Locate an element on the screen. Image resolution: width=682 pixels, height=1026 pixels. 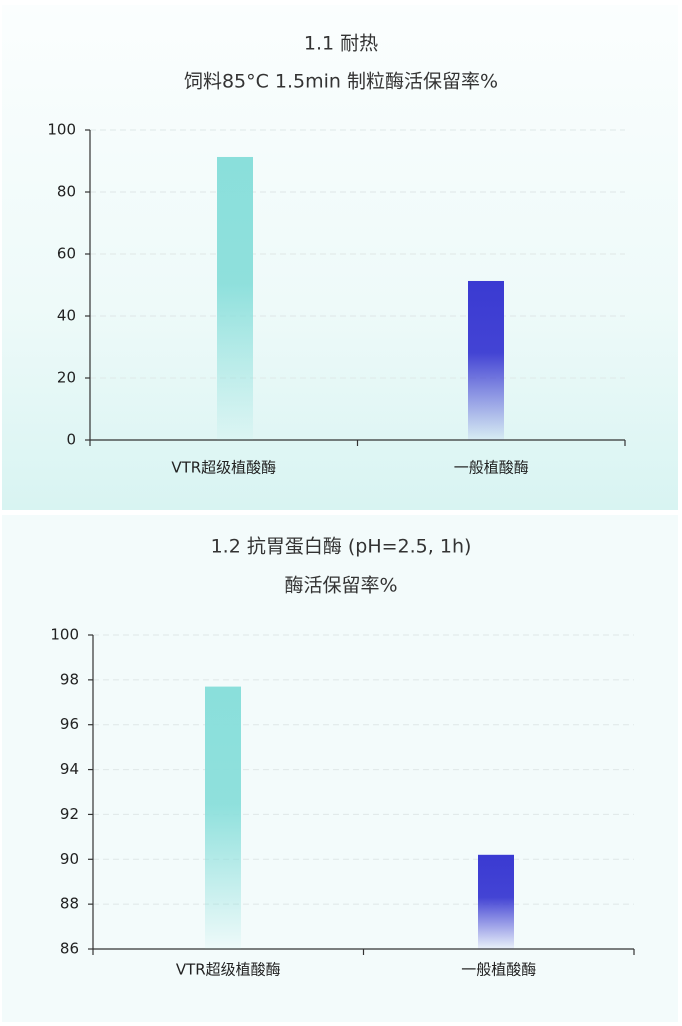
chart-title: 1.2 抗胃蛋白酶 (pH=2.5, 1h) is located at coordinates (341, 547).